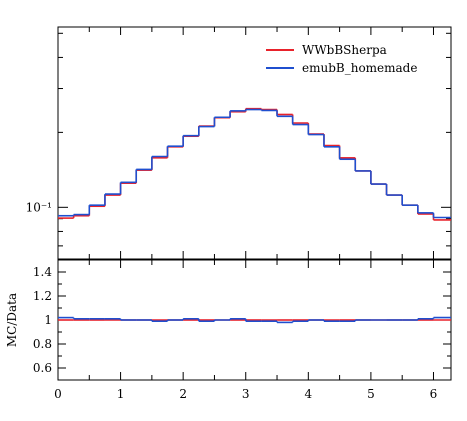  I want to click on legend-label-wwbbsherpa: WWbBSherpa, so click(344, 50).